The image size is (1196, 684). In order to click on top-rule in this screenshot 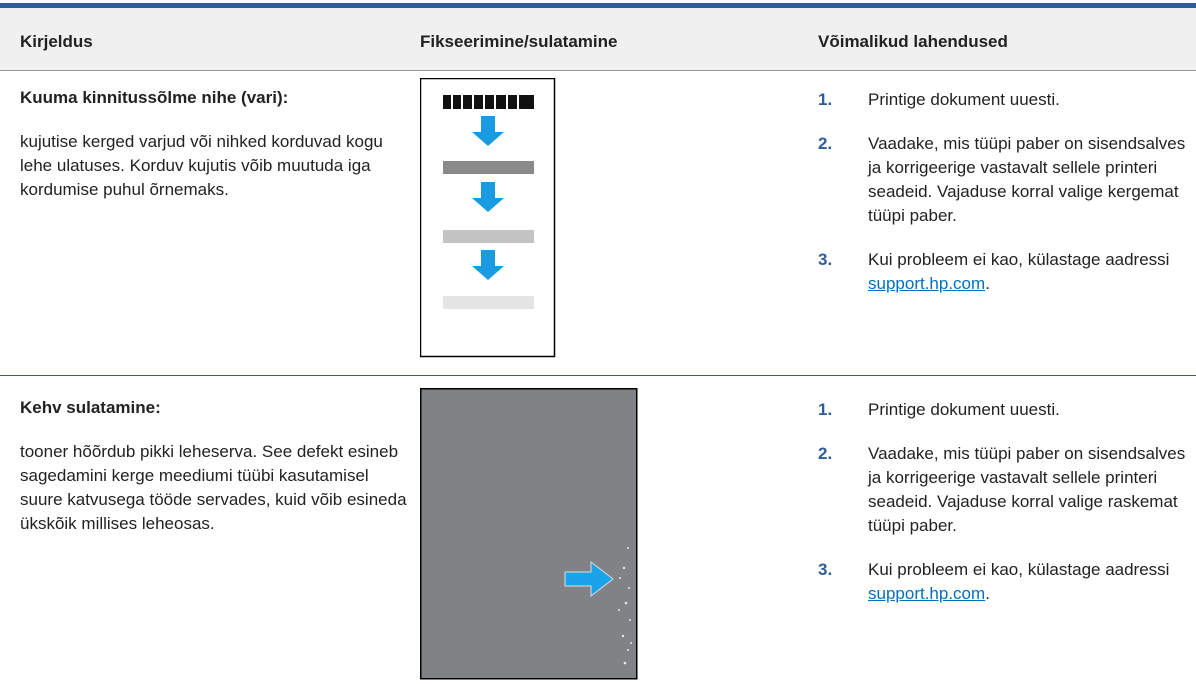, I will do `click(598, 5)`.